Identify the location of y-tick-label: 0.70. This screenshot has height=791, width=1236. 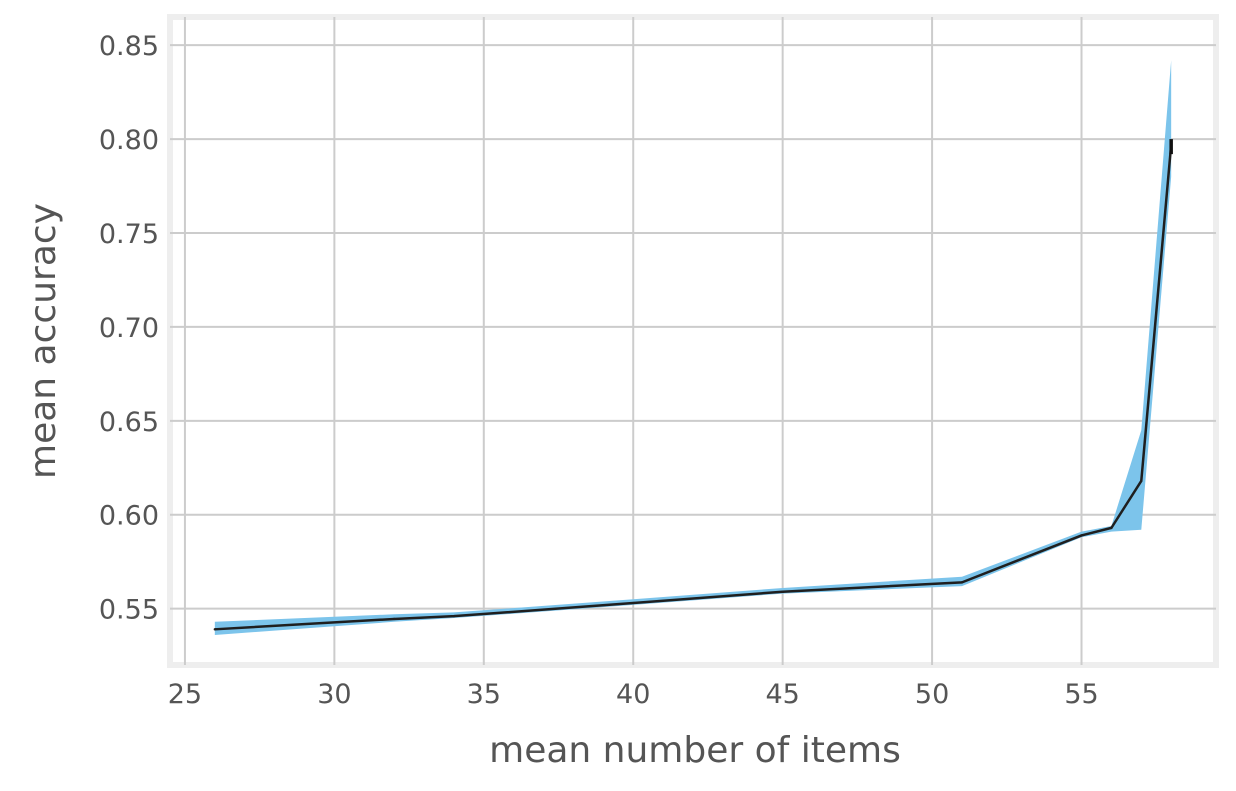
(129, 328).